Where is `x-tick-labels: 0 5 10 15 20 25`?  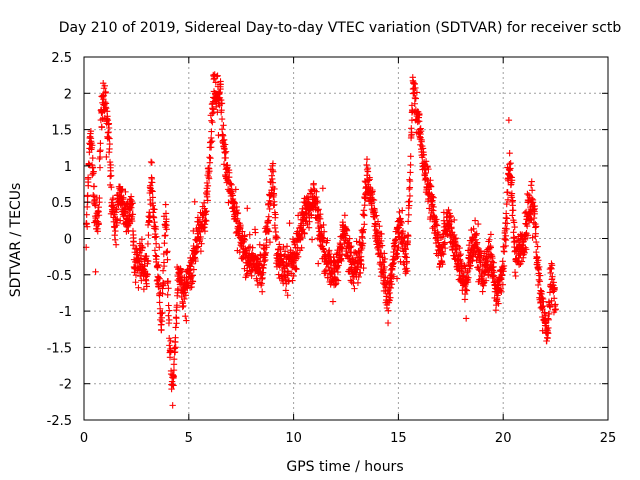
x-tick-labels: 0 5 10 15 20 25 is located at coordinates (348, 438).